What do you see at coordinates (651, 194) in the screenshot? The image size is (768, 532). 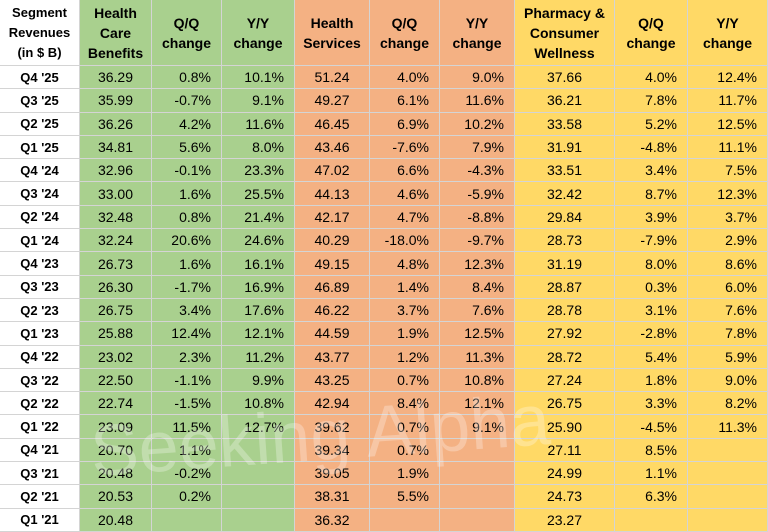 I see `table-cell: 8.7%` at bounding box center [651, 194].